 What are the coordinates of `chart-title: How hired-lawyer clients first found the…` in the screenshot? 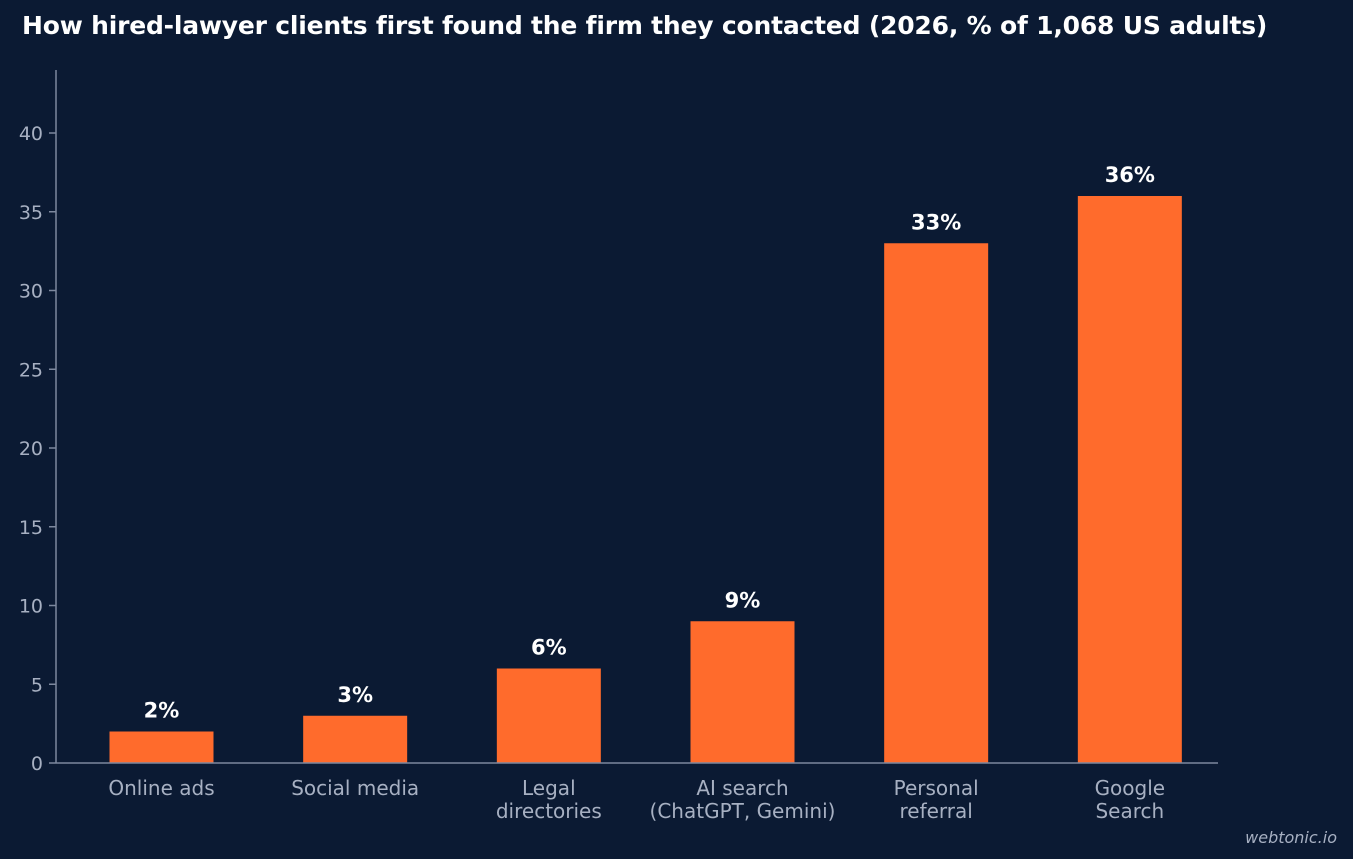 It's located at (645, 25).